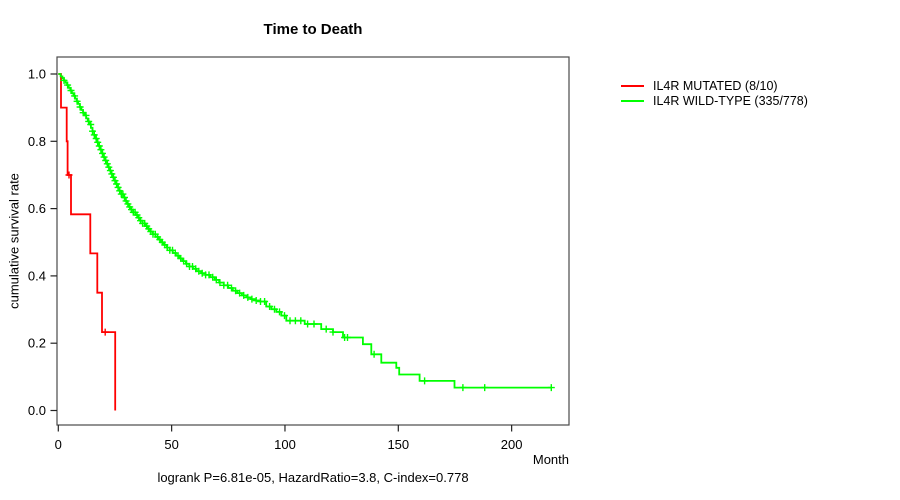  I want to click on y-tick-label: 0.8, so click(37, 141).